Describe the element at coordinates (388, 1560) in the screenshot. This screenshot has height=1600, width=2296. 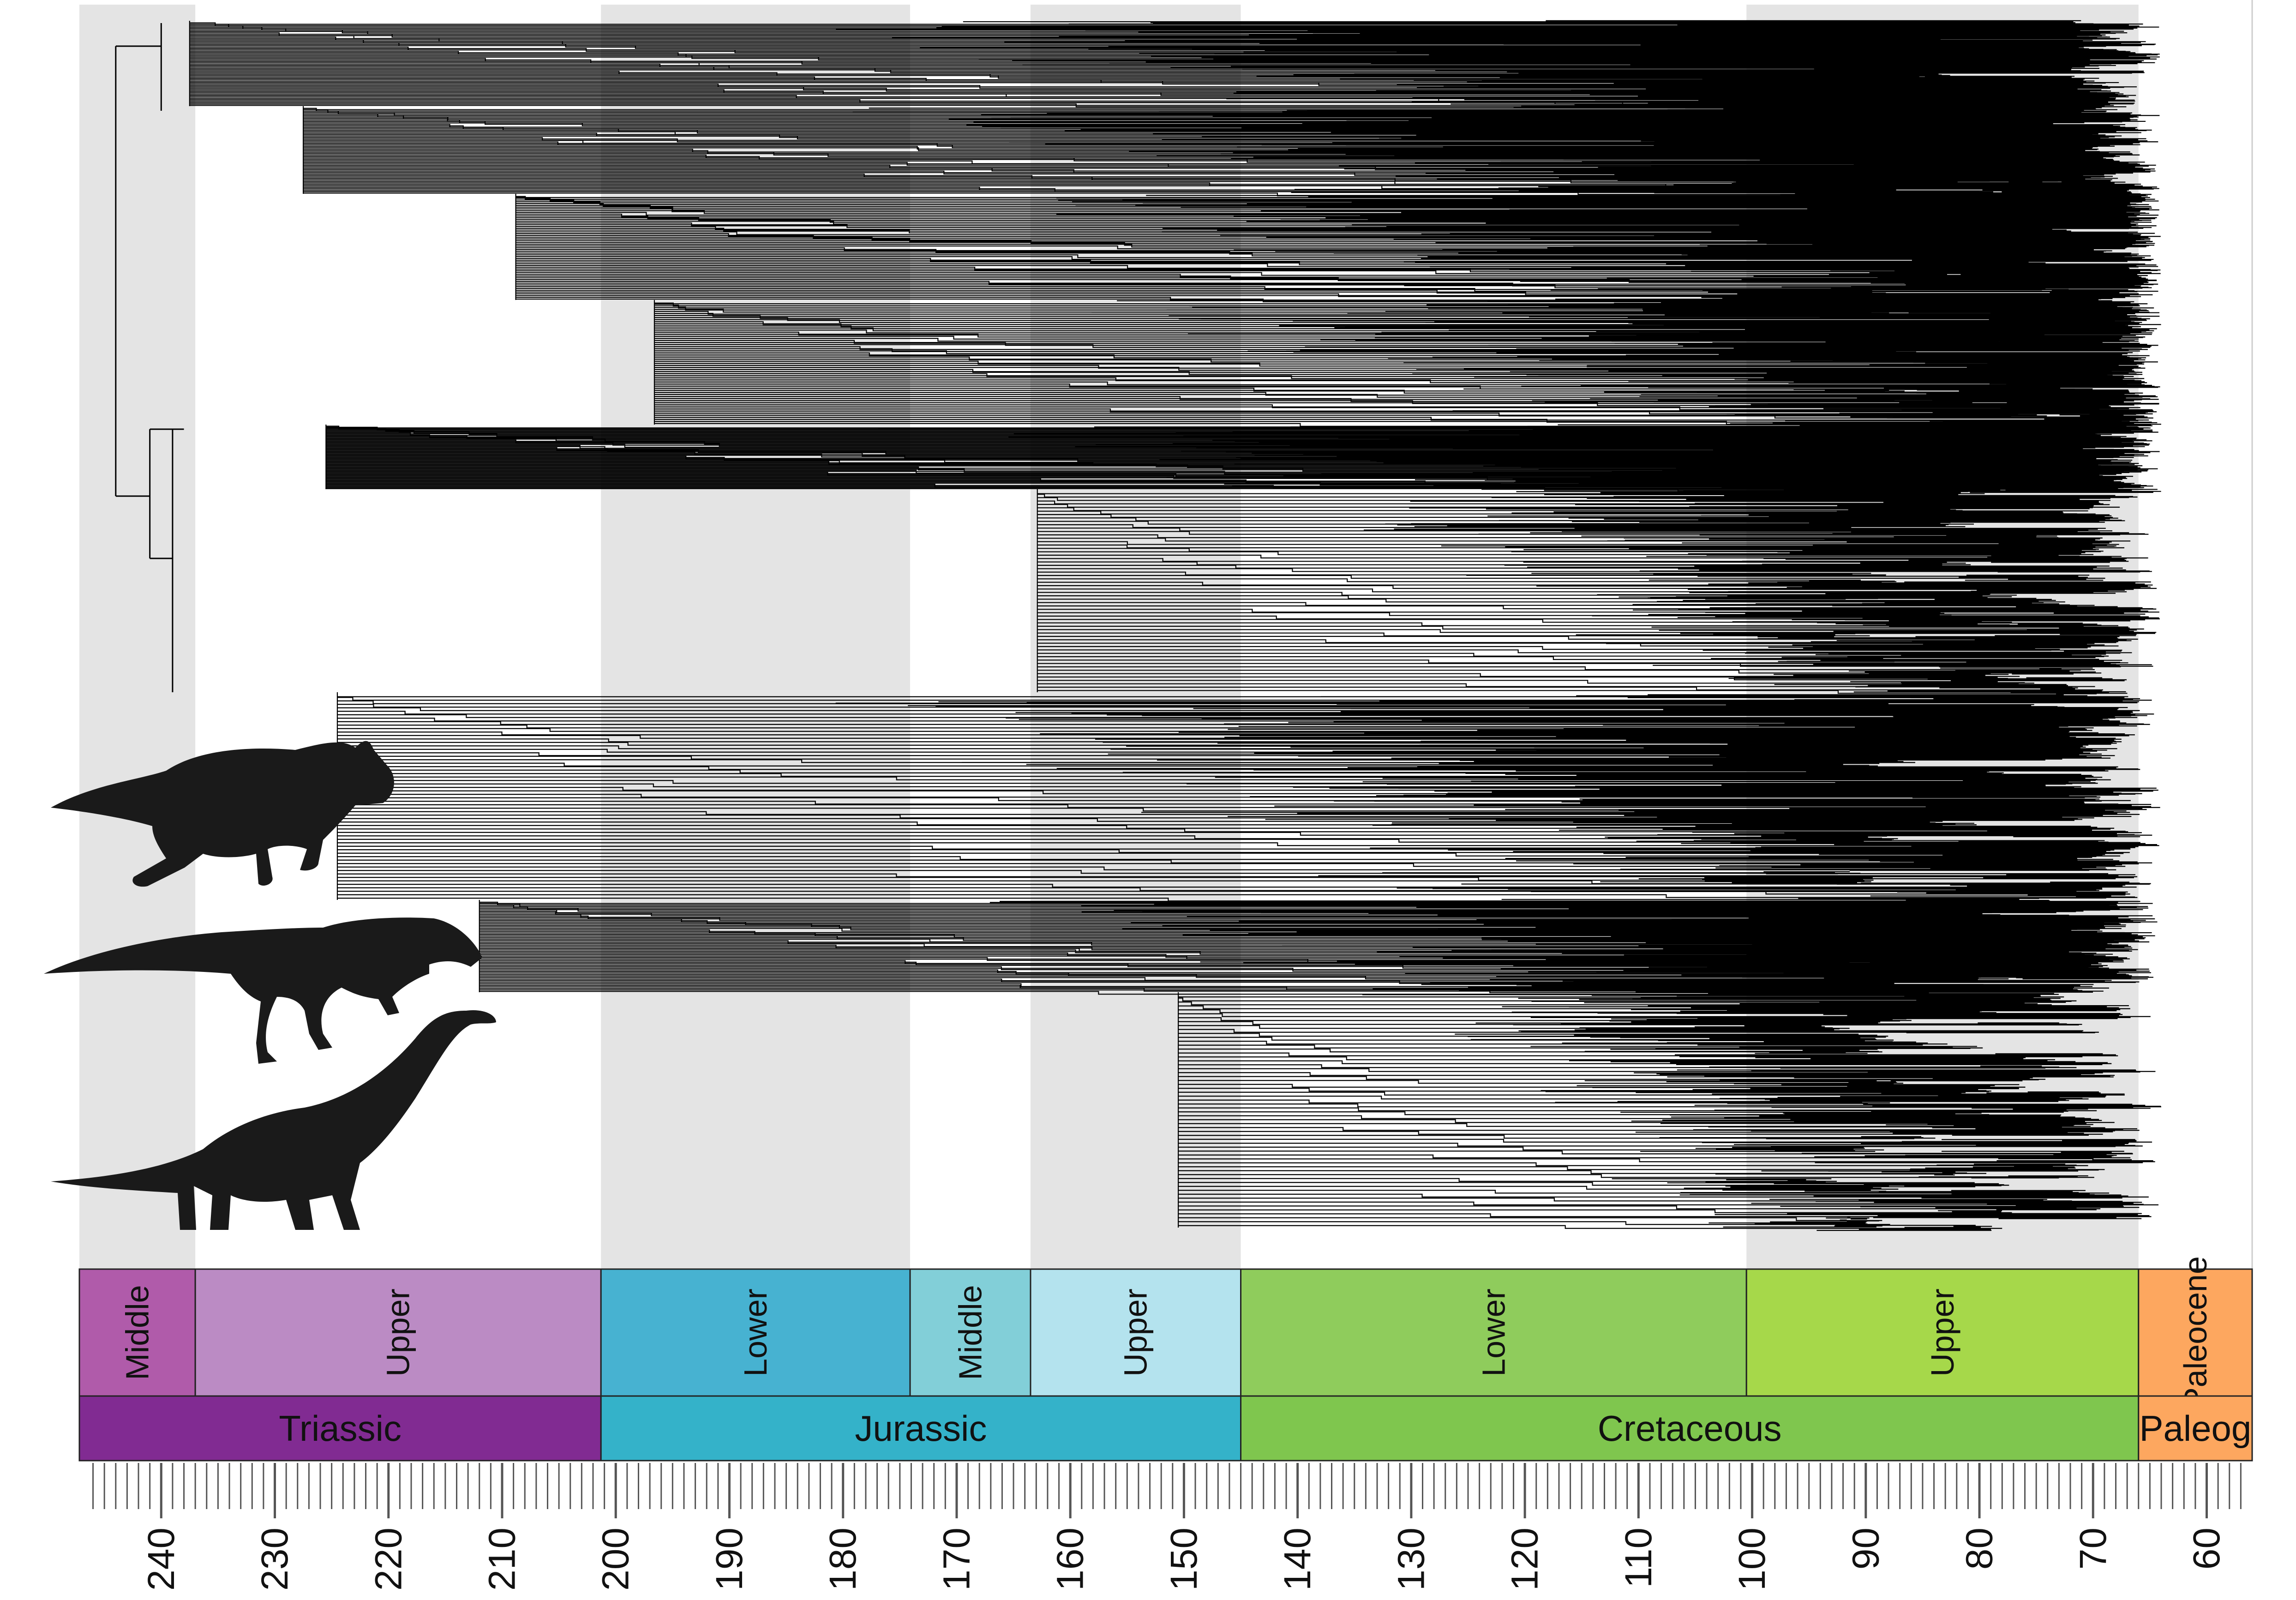
I see `tick-label: 220` at that location.